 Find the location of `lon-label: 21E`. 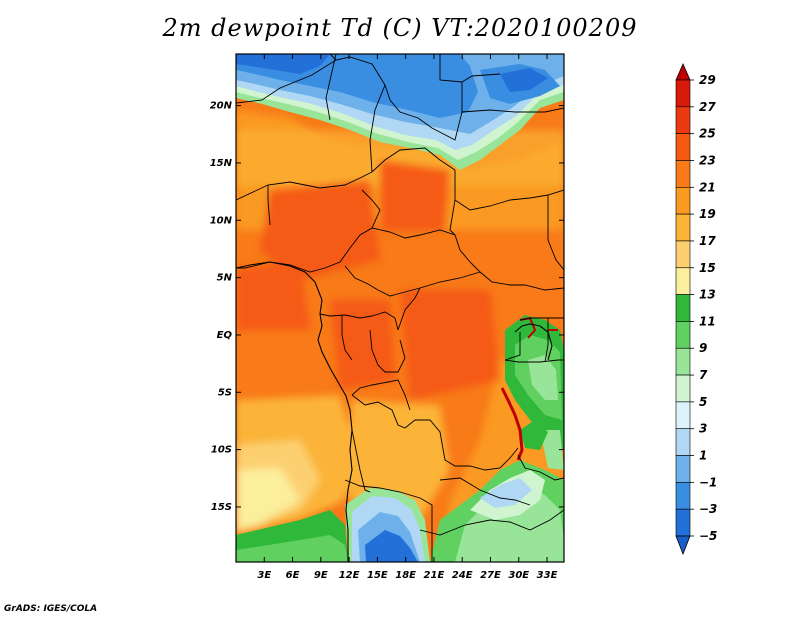

lon-label: 21E is located at coordinates (434, 575).